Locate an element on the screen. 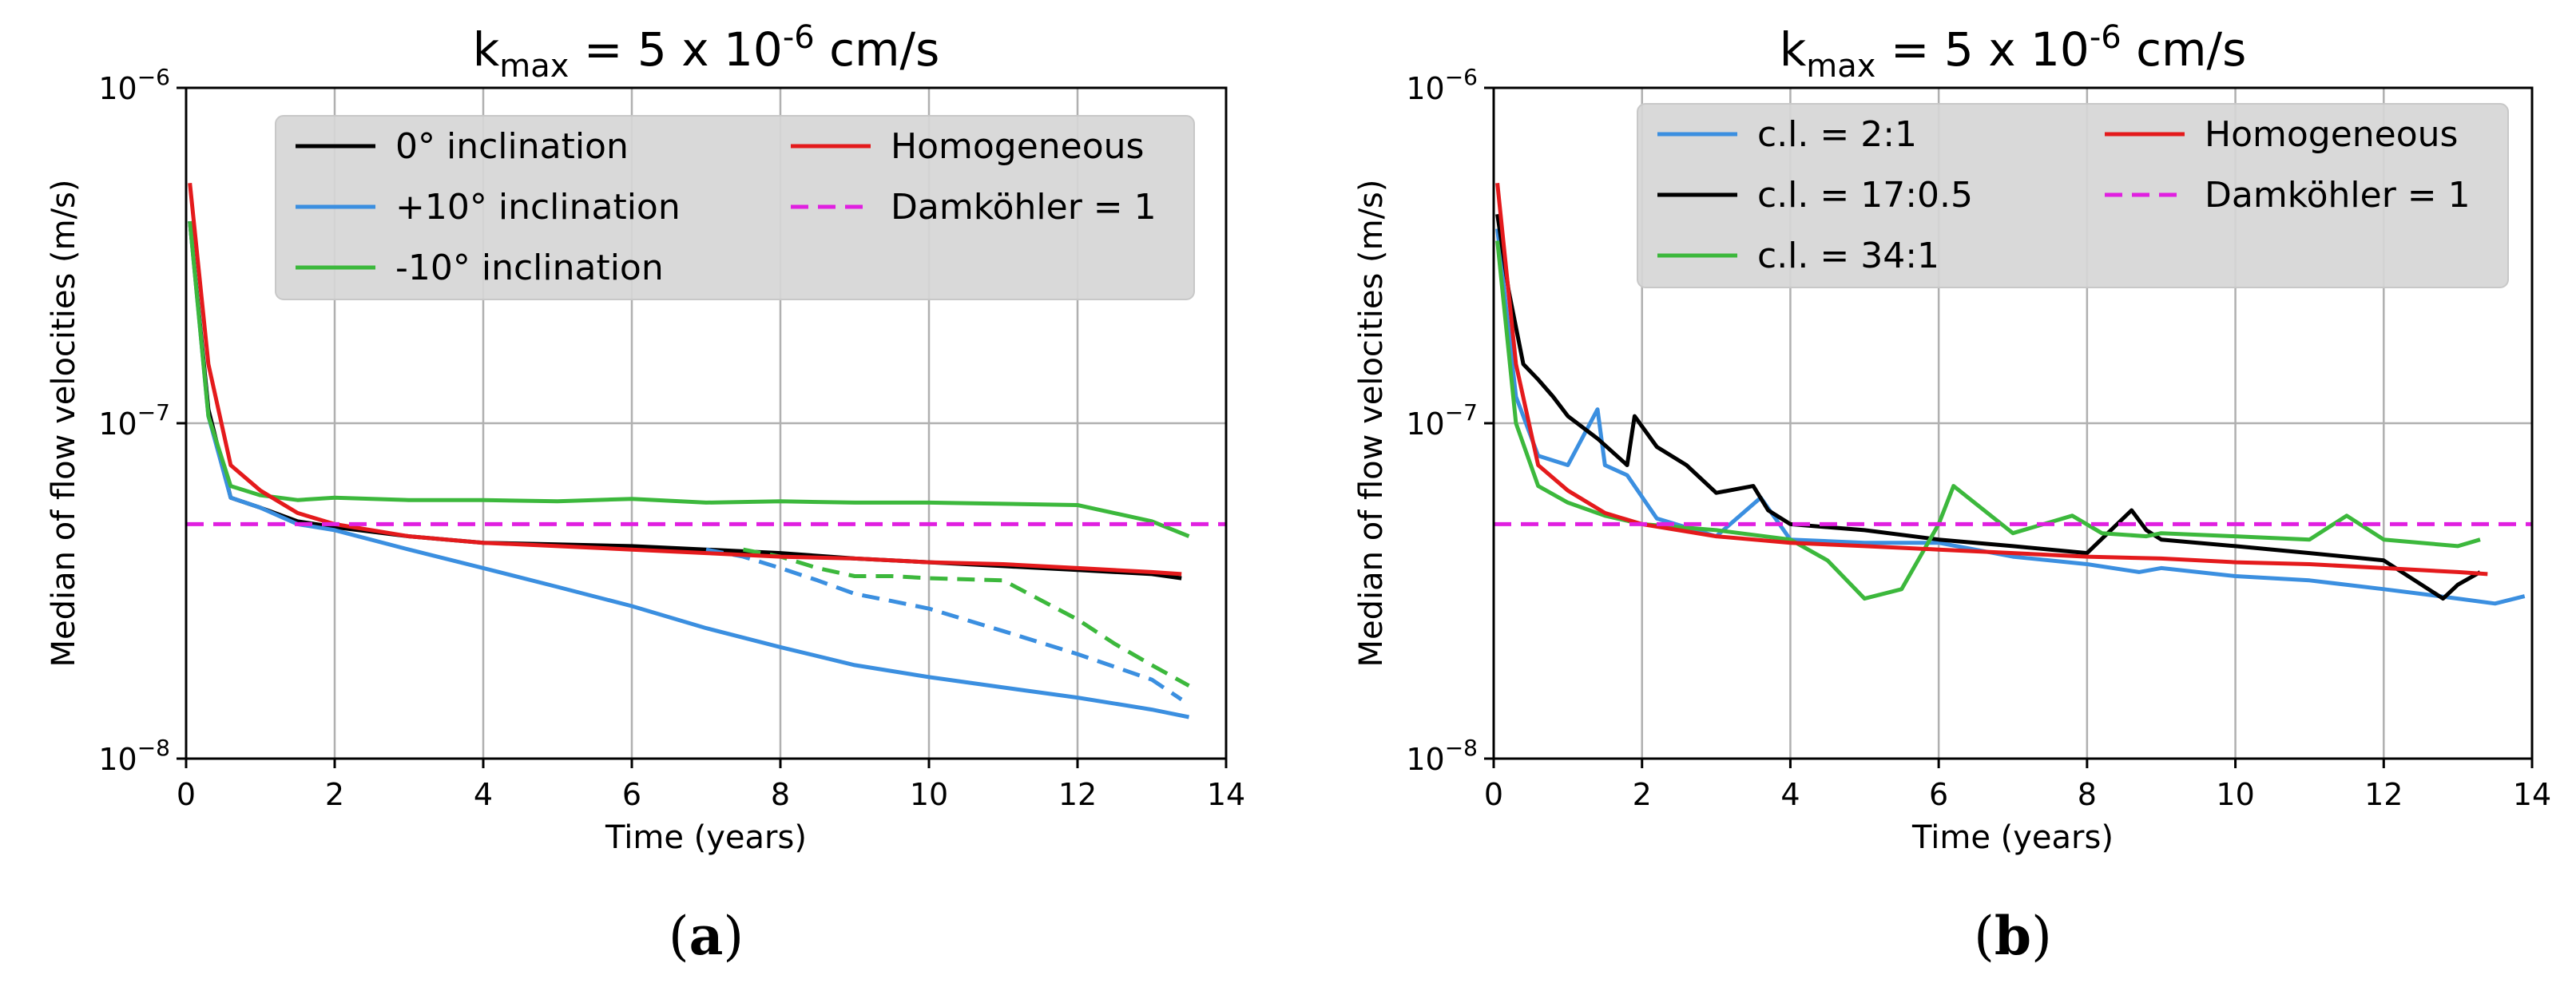 The image size is (2576, 987). panel-label: (a) is located at coordinates (706, 936).